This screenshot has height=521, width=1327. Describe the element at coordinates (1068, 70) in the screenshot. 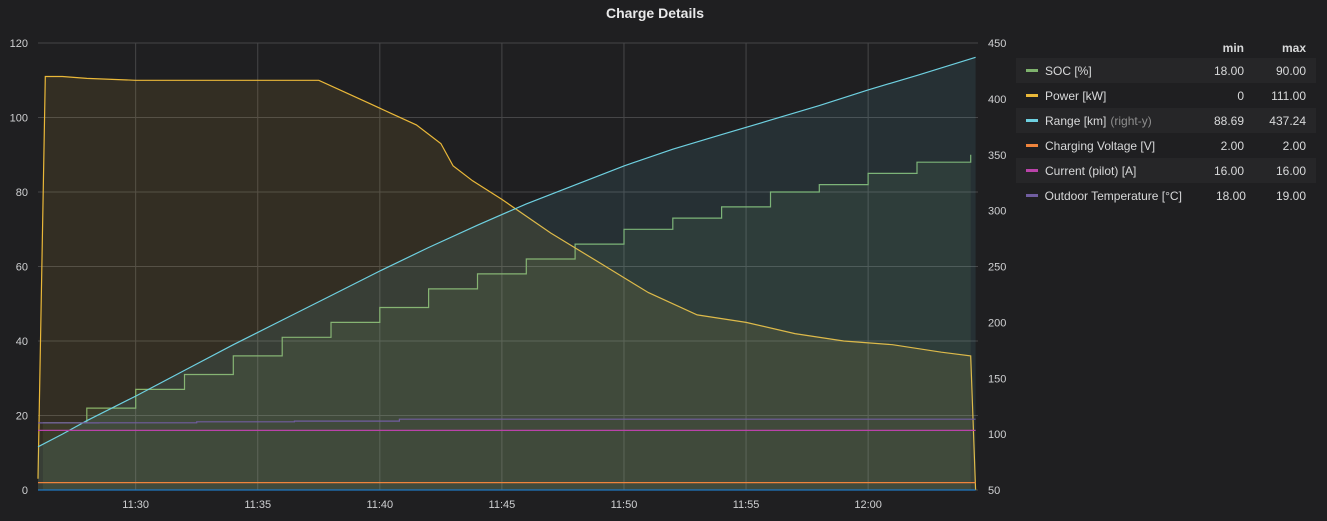

I see `legend-item-name: SOC [%]` at that location.